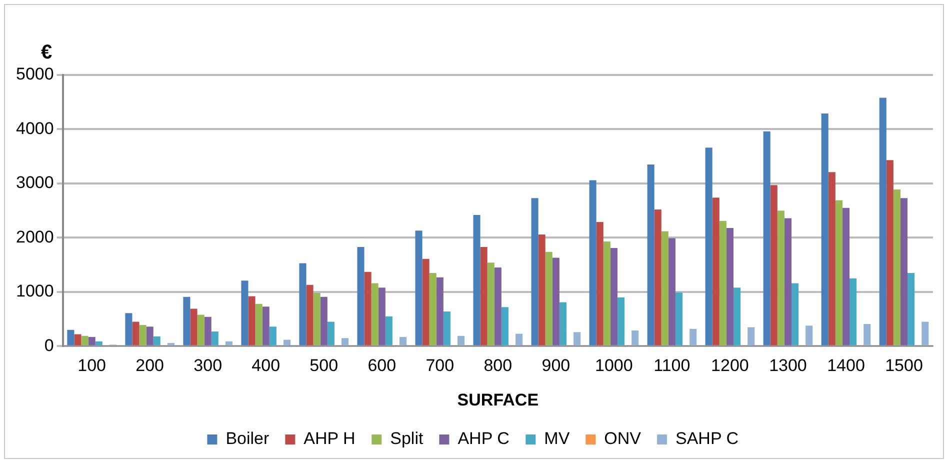 This screenshot has height=463, width=948. Describe the element at coordinates (440, 366) in the screenshot. I see `x-tick-label: 700` at that location.